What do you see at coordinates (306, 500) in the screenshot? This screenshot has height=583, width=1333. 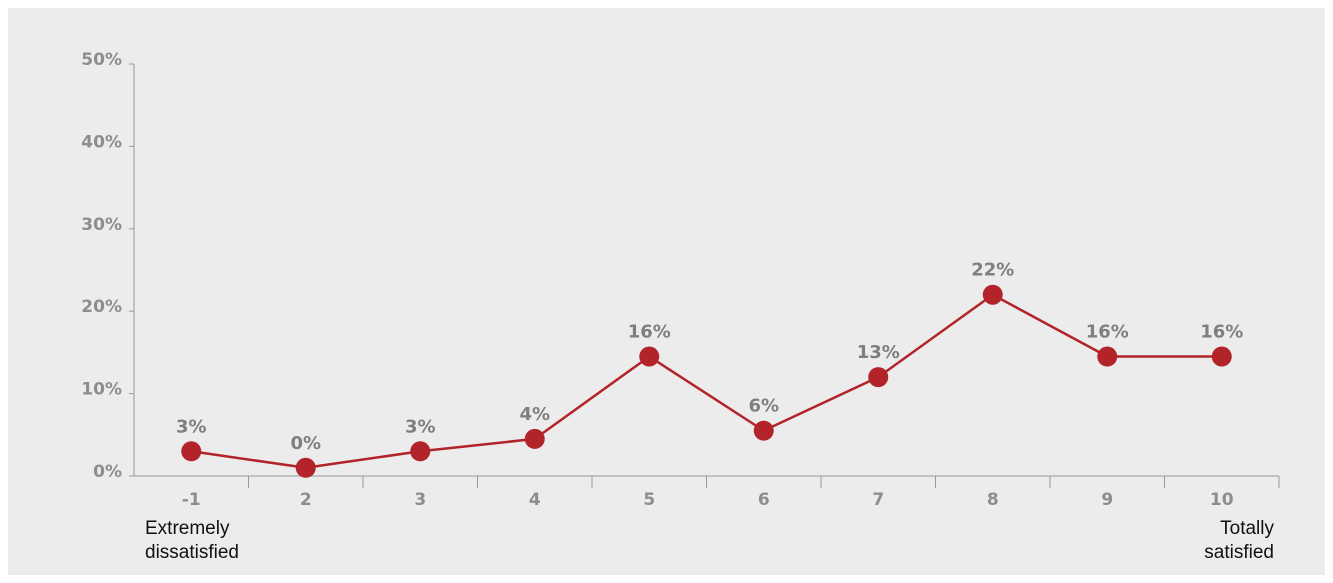 I see `x-tick-label: 2` at bounding box center [306, 500].